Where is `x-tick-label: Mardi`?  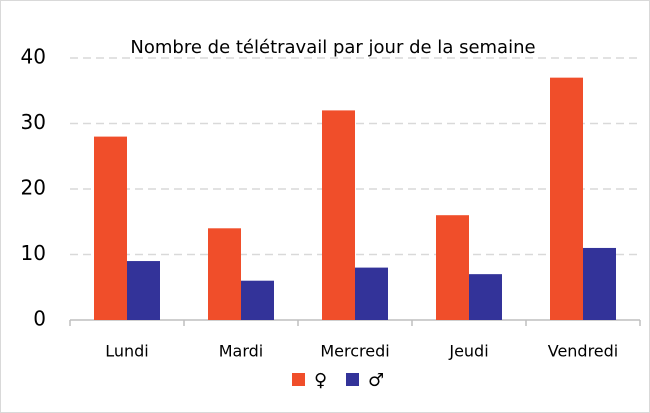
x-tick-label: Mardi is located at coordinates (241, 351).